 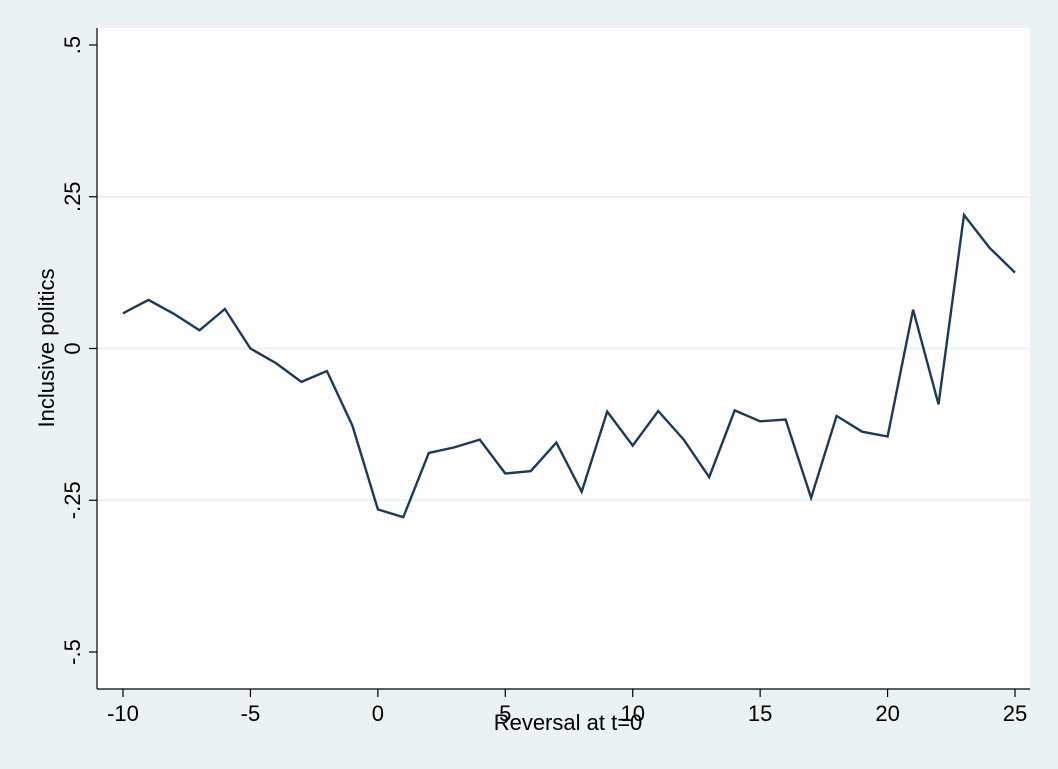 I want to click on x-tick-label: -10, so click(x=123, y=713).